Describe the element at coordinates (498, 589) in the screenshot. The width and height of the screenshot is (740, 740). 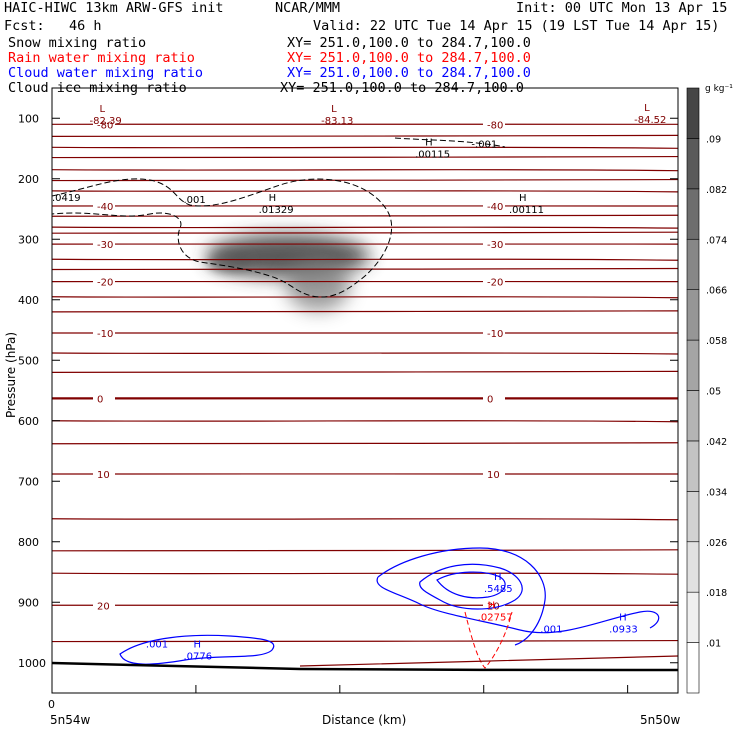
I see `high-marker-value: .5485` at that location.